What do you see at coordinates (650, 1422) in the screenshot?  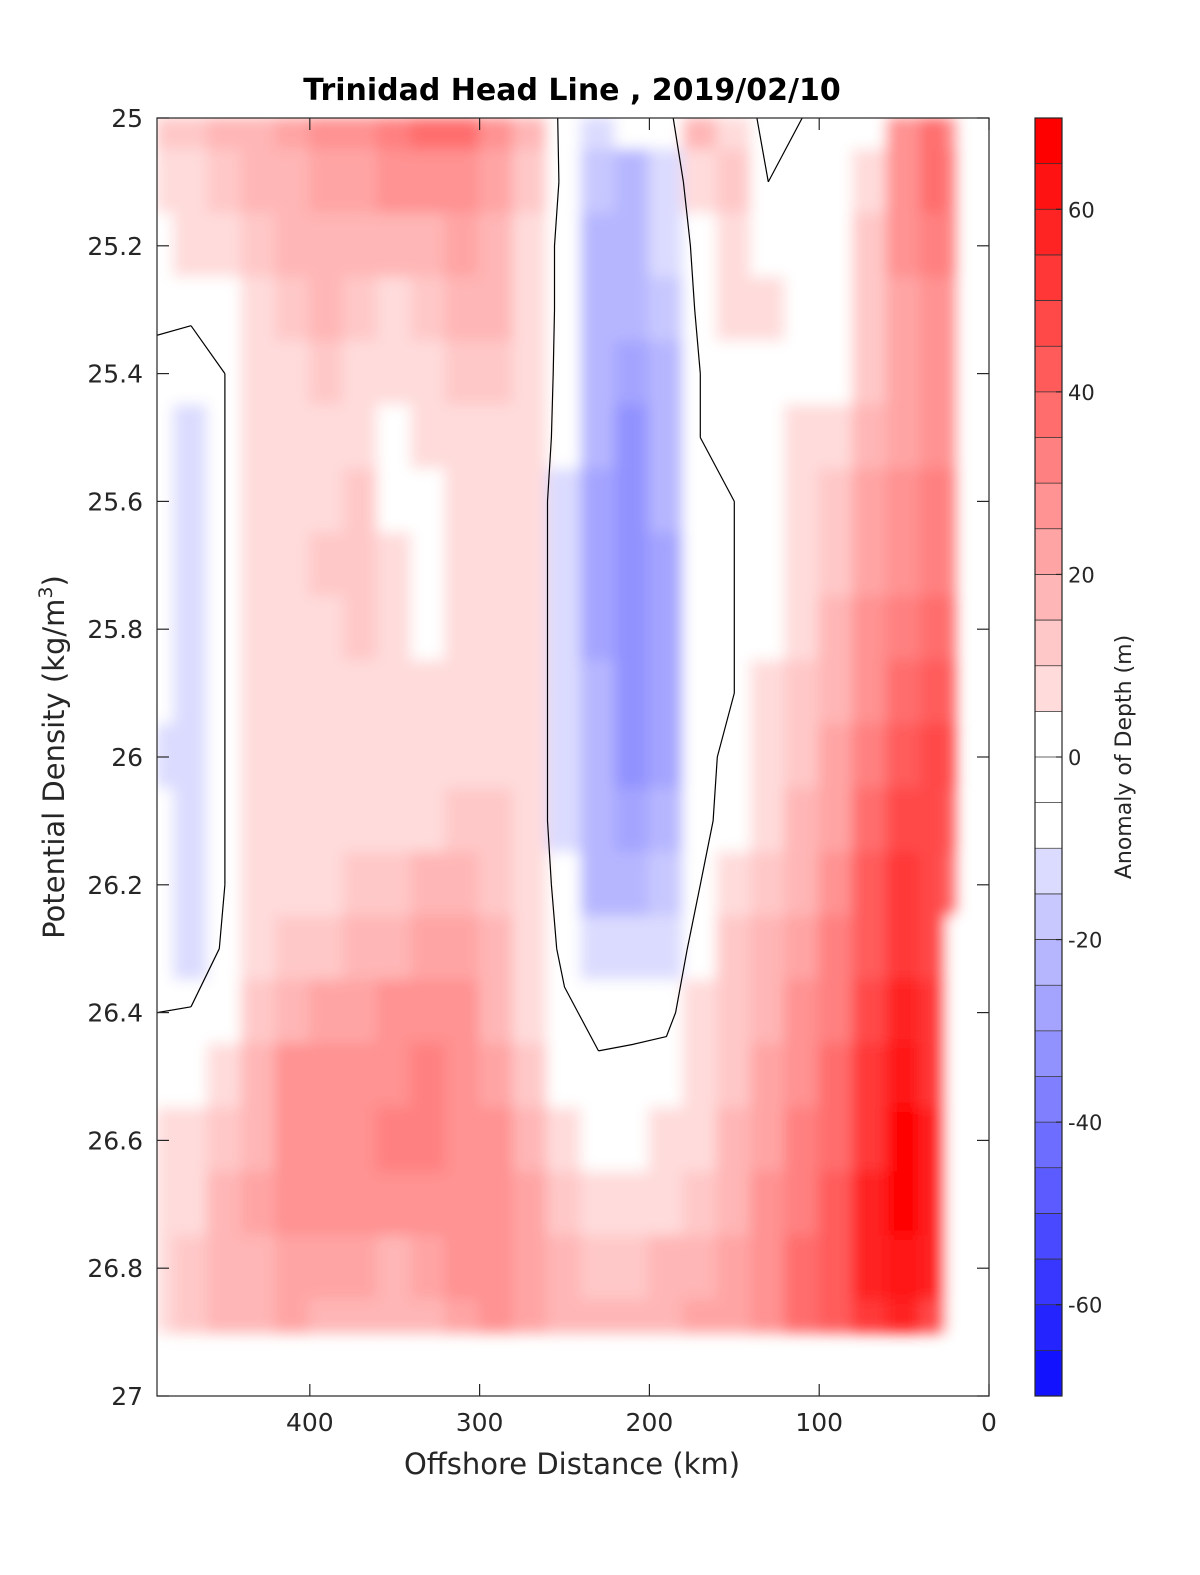 I see `x-tick-label: 200` at bounding box center [650, 1422].